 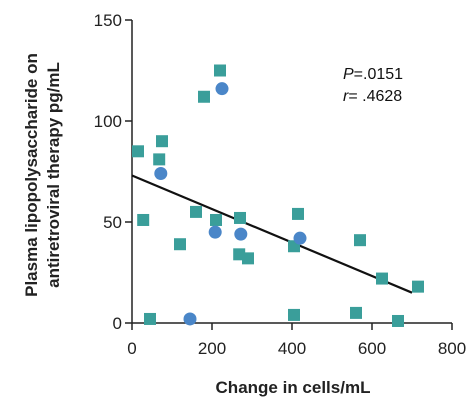 I want to click on y-tick-label: 50, so click(x=112, y=222).